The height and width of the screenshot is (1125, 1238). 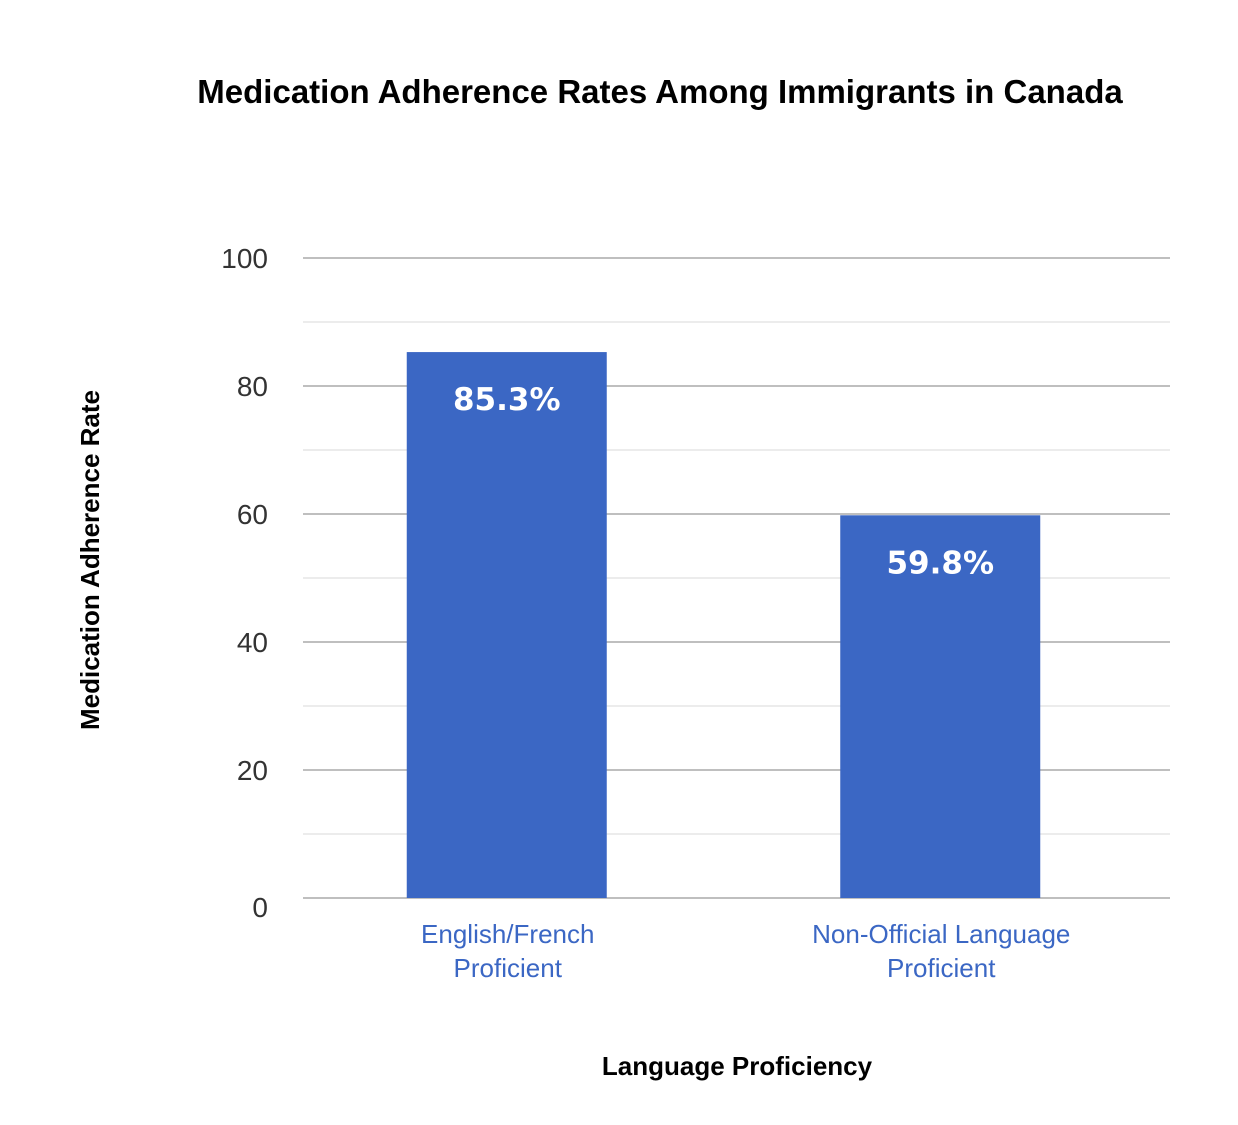 I want to click on y-tick-label: 0, so click(x=260, y=907).